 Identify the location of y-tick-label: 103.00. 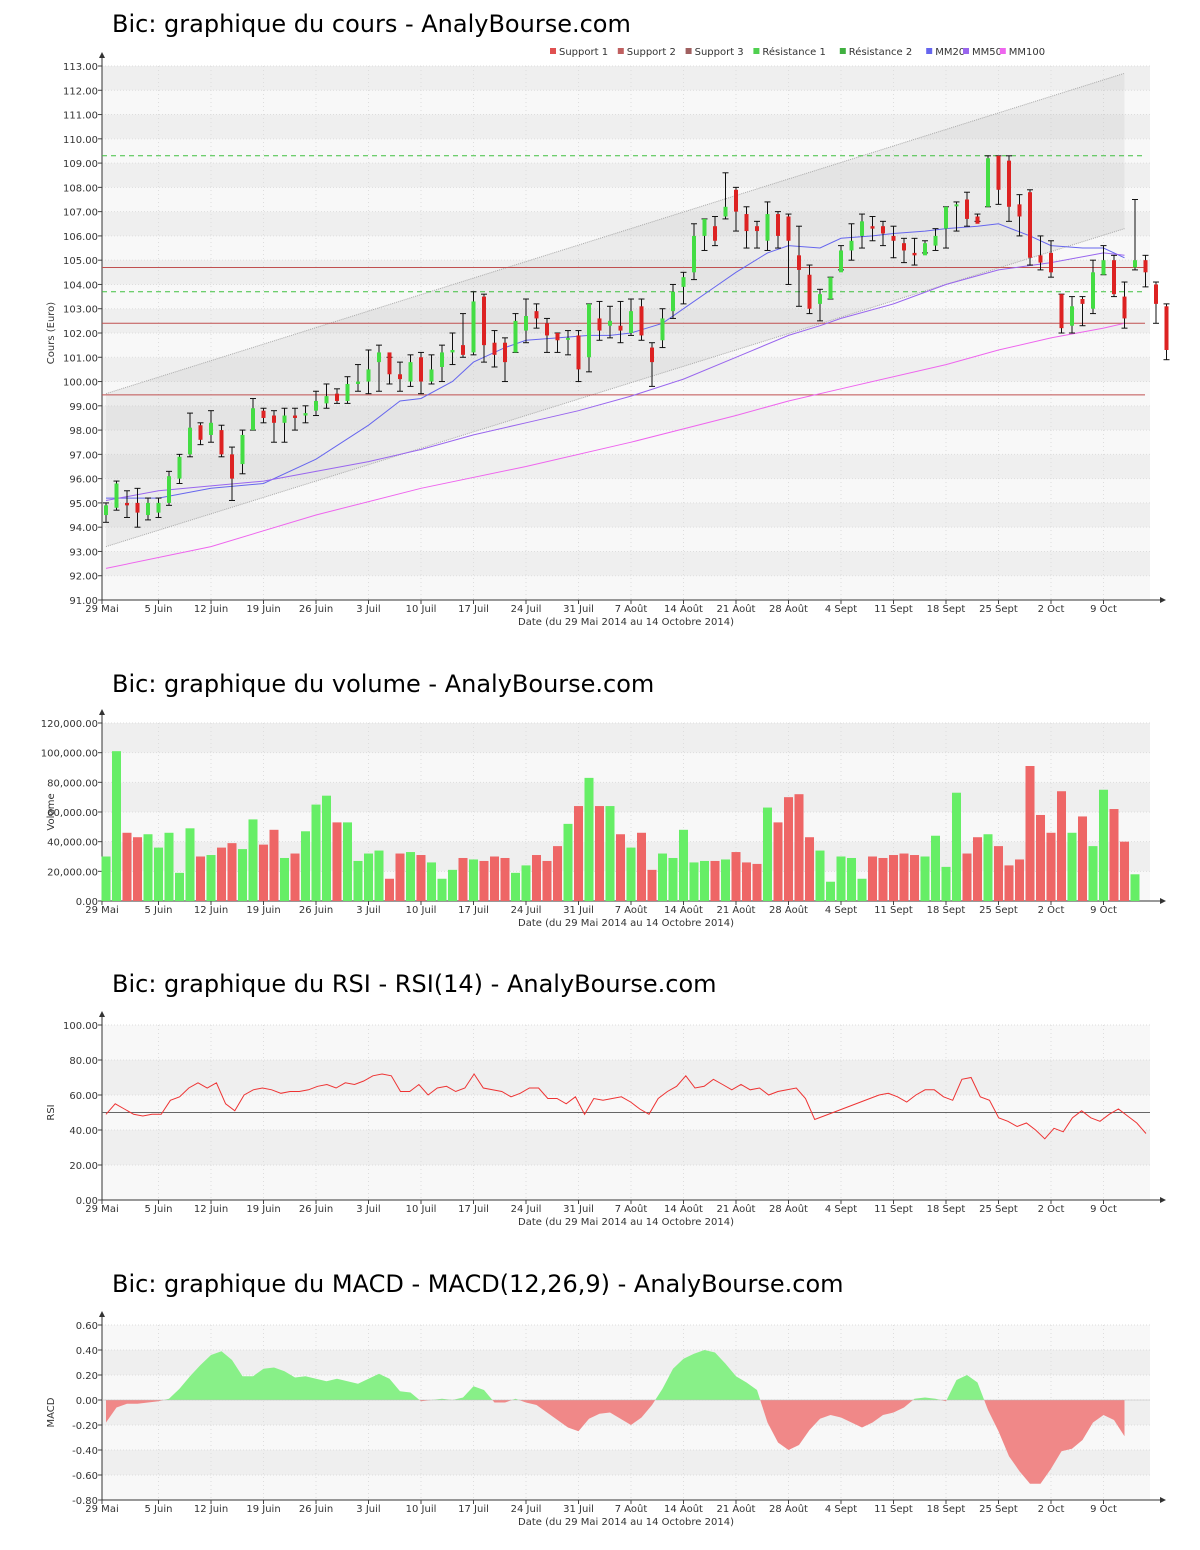
(80, 310).